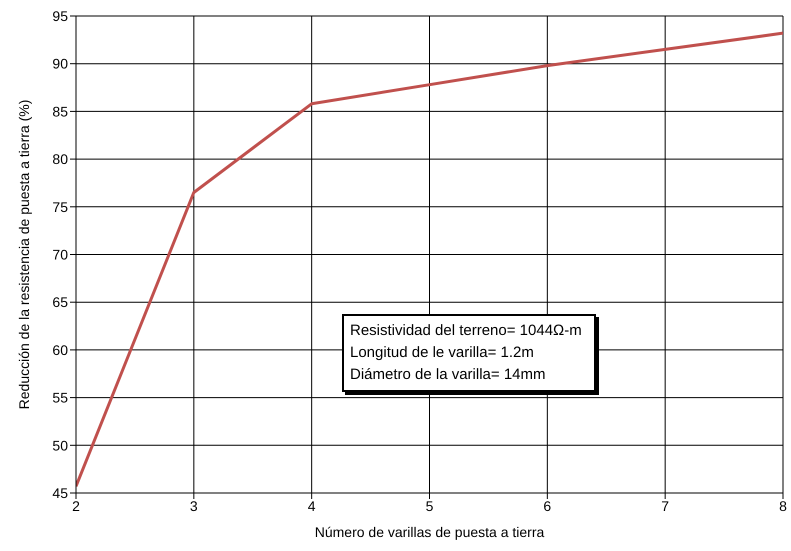 The height and width of the screenshot is (551, 791). What do you see at coordinates (60, 398) in the screenshot?
I see `y-tick-label: 55` at bounding box center [60, 398].